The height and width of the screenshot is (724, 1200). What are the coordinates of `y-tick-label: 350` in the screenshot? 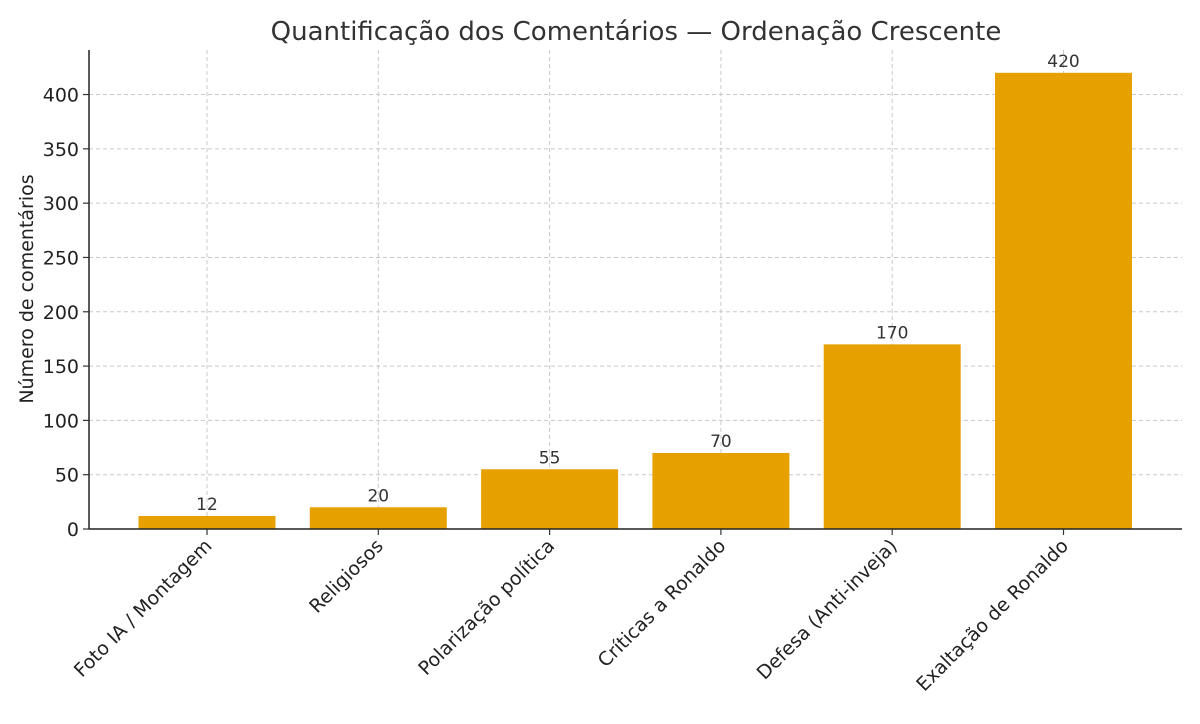 It's located at (61, 150).